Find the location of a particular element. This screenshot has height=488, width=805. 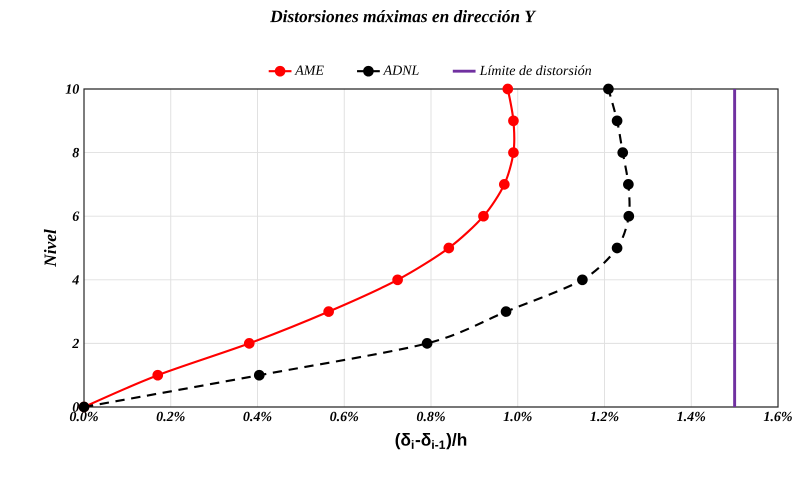

x-tick-label: 1.4% is located at coordinates (691, 417).